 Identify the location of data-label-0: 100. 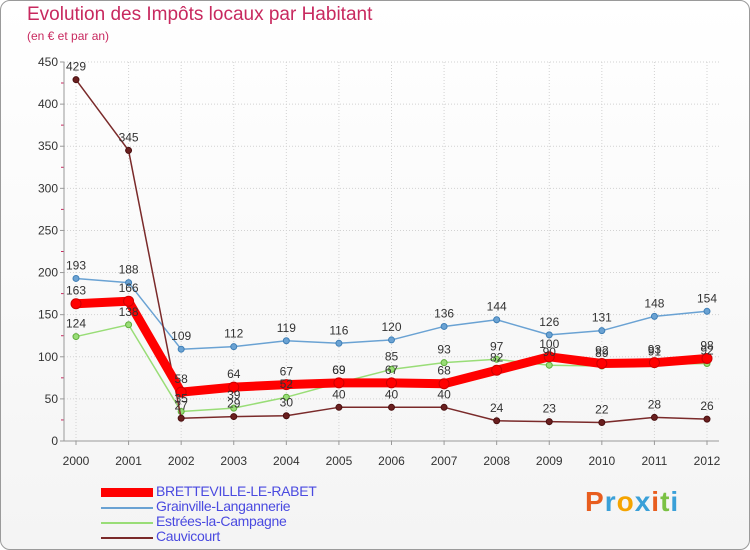
(549, 344).